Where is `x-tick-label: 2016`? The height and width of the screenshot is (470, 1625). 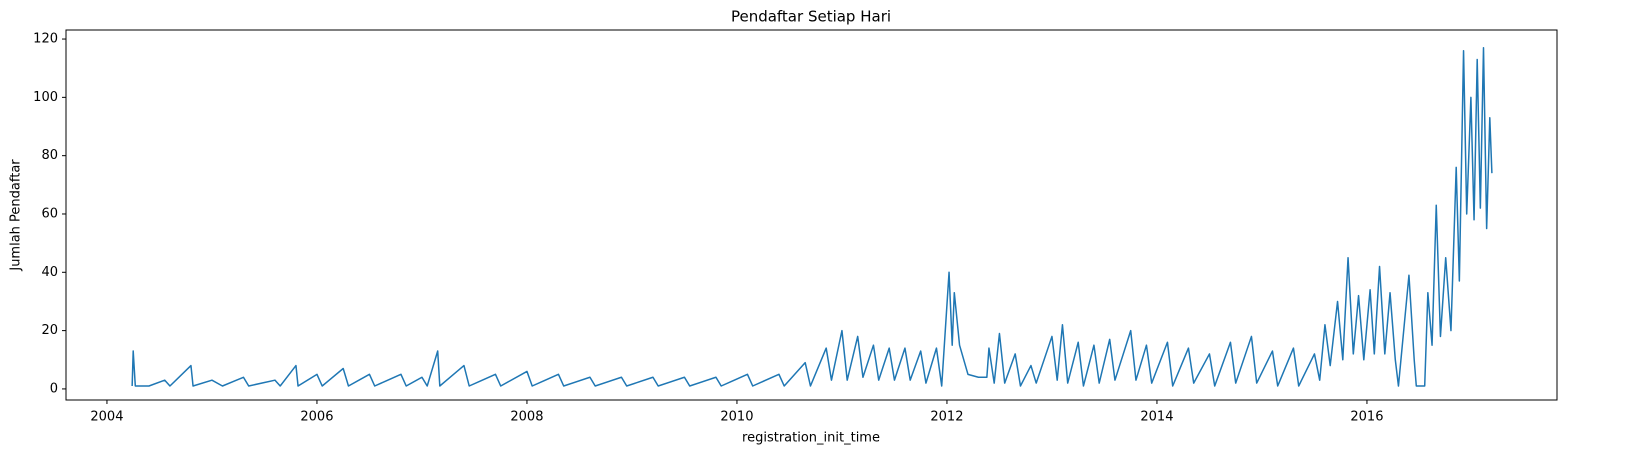
x-tick-label: 2016 is located at coordinates (1366, 417).